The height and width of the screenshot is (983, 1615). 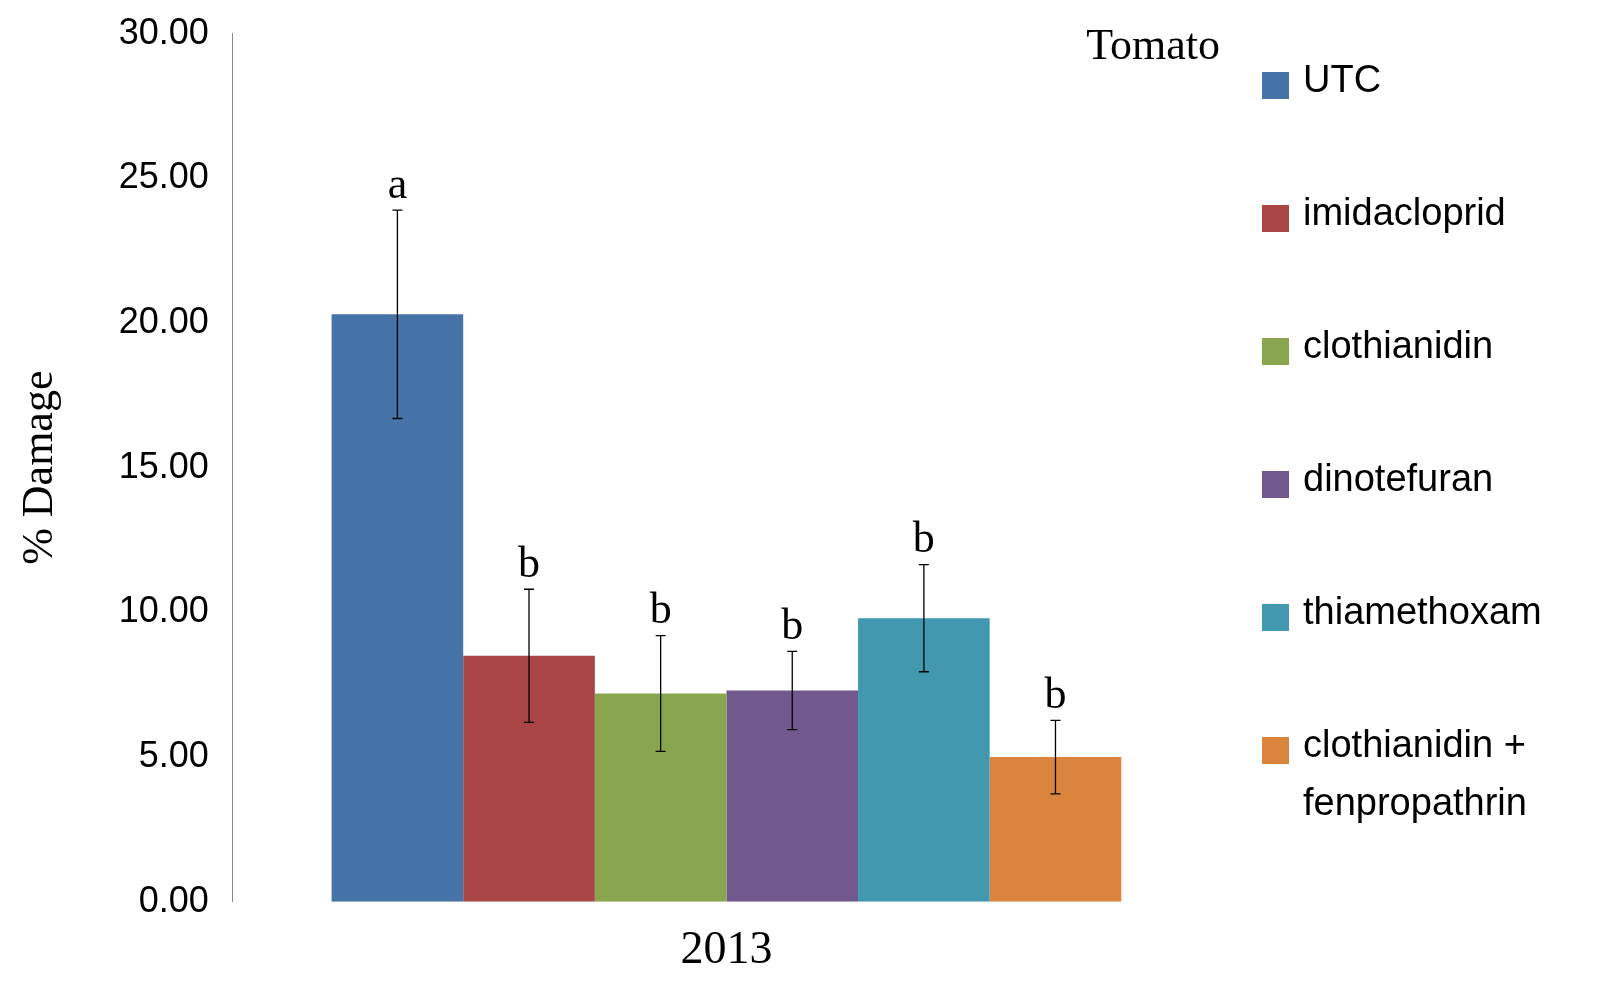 I want to click on legend-label: clothianidin, so click(x=1398, y=345).